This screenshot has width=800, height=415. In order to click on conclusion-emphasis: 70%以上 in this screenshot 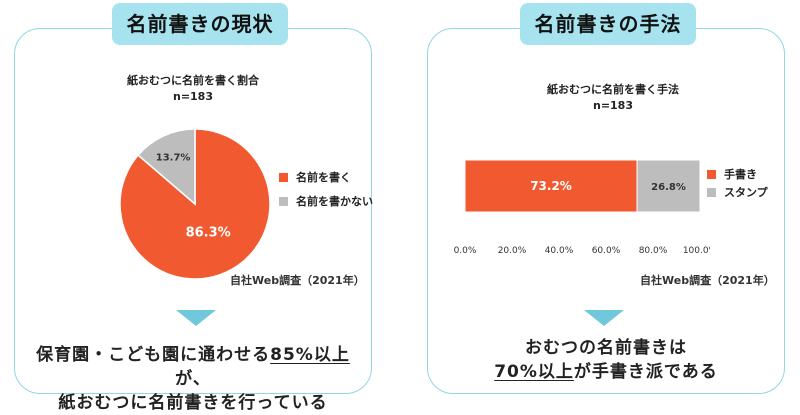, I will do `click(534, 372)`.